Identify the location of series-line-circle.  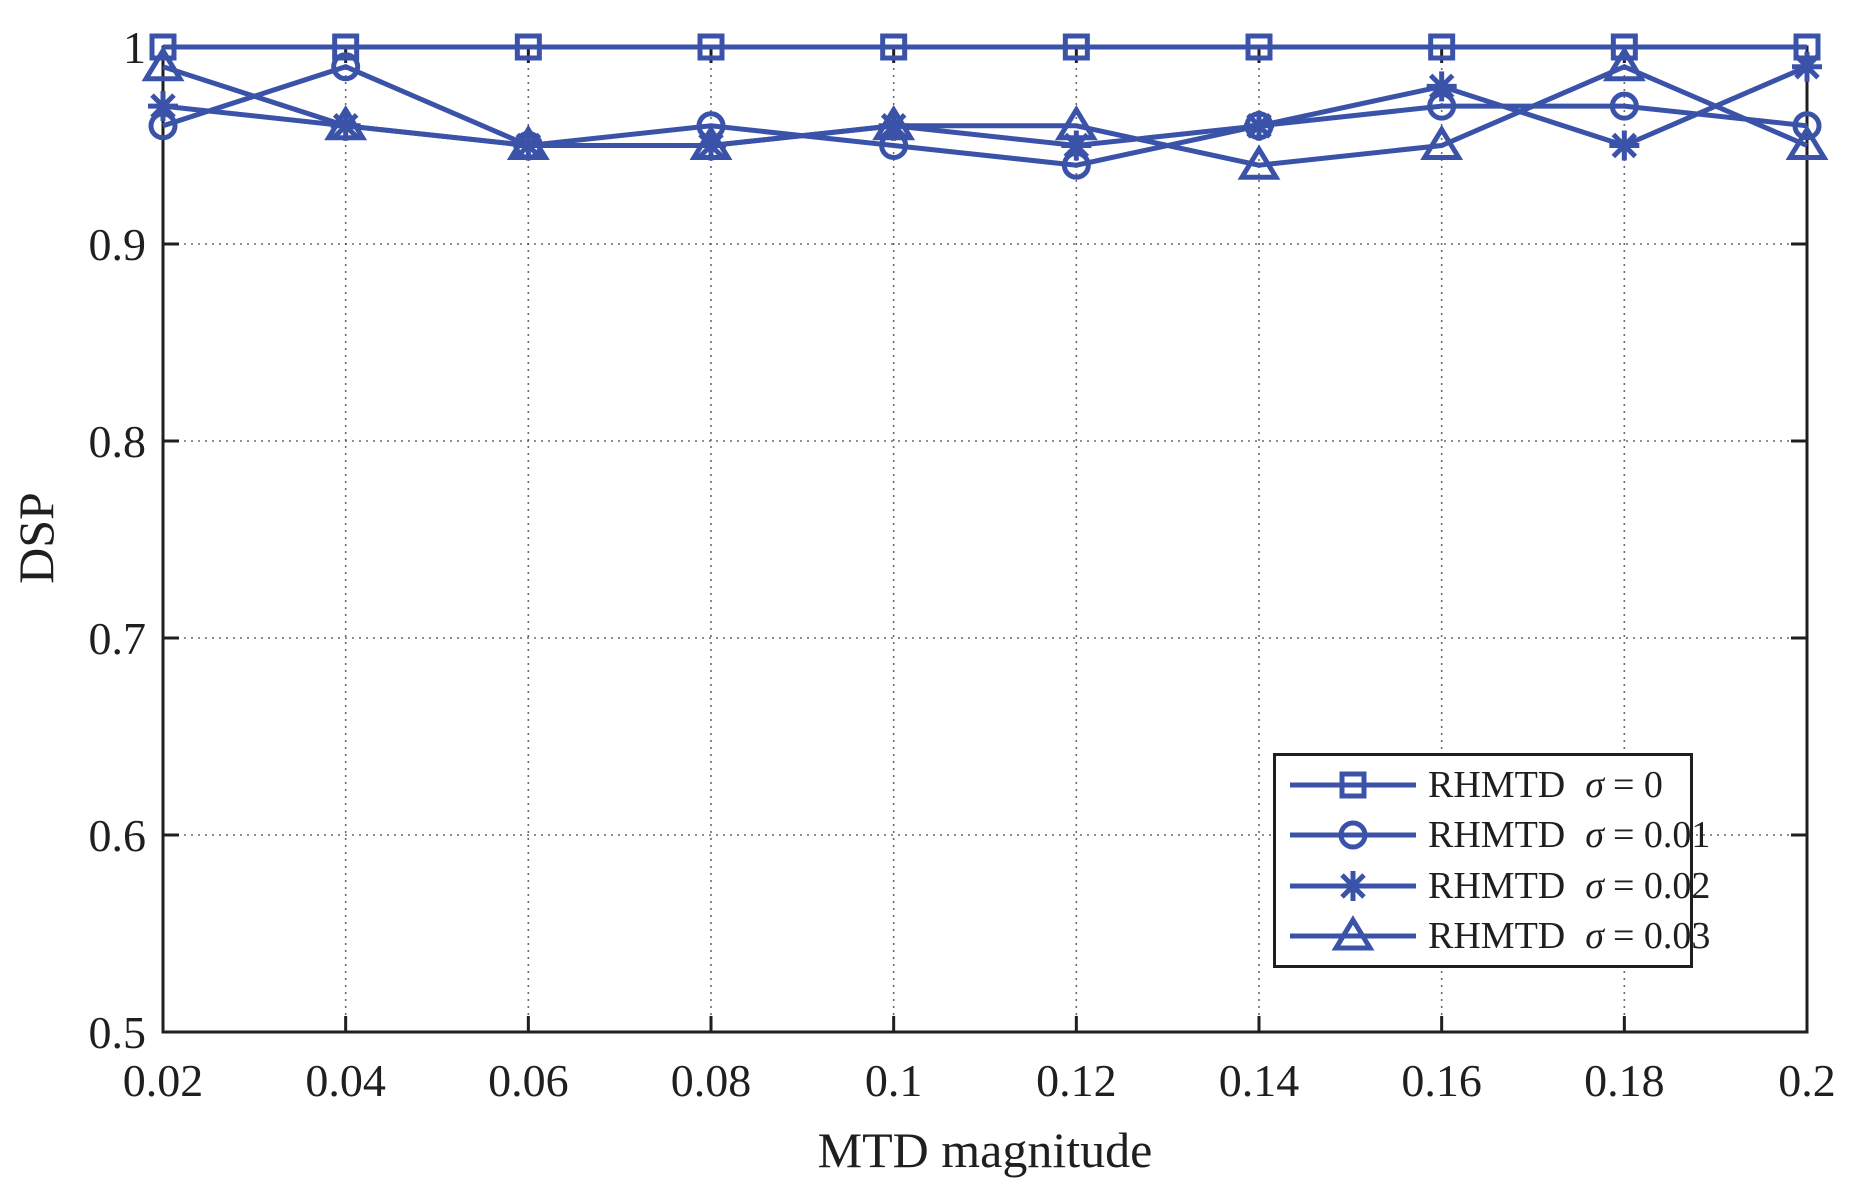
(985, 116).